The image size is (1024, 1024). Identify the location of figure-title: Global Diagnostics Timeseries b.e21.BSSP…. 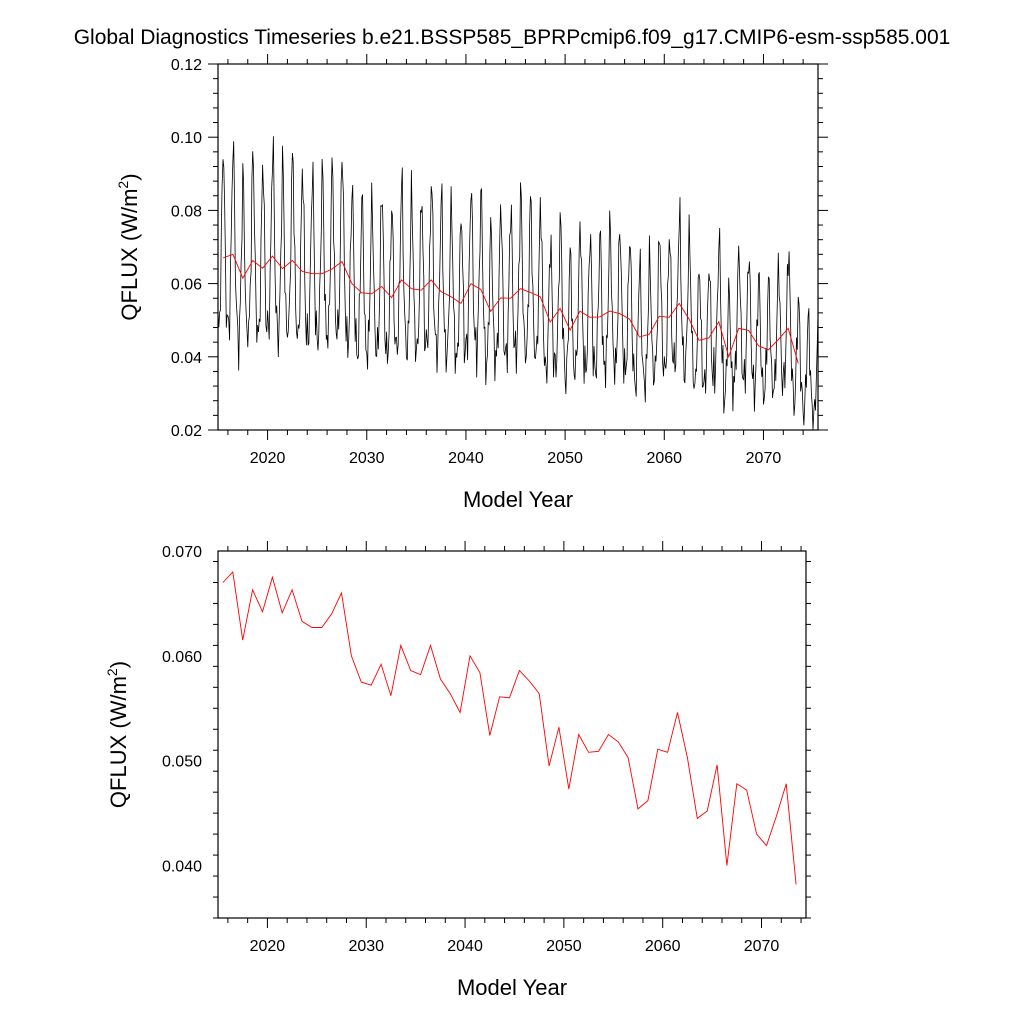
(512, 37).